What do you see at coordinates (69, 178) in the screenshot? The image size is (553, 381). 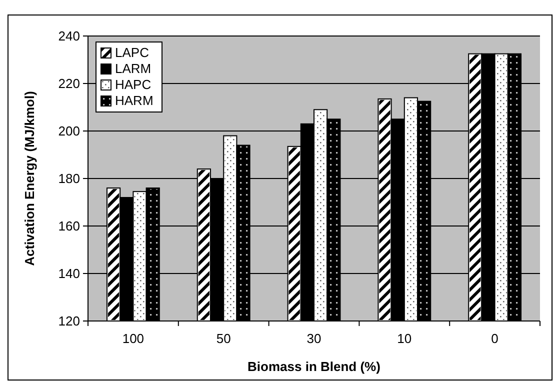 I see `y-tick-label: 180` at bounding box center [69, 178].